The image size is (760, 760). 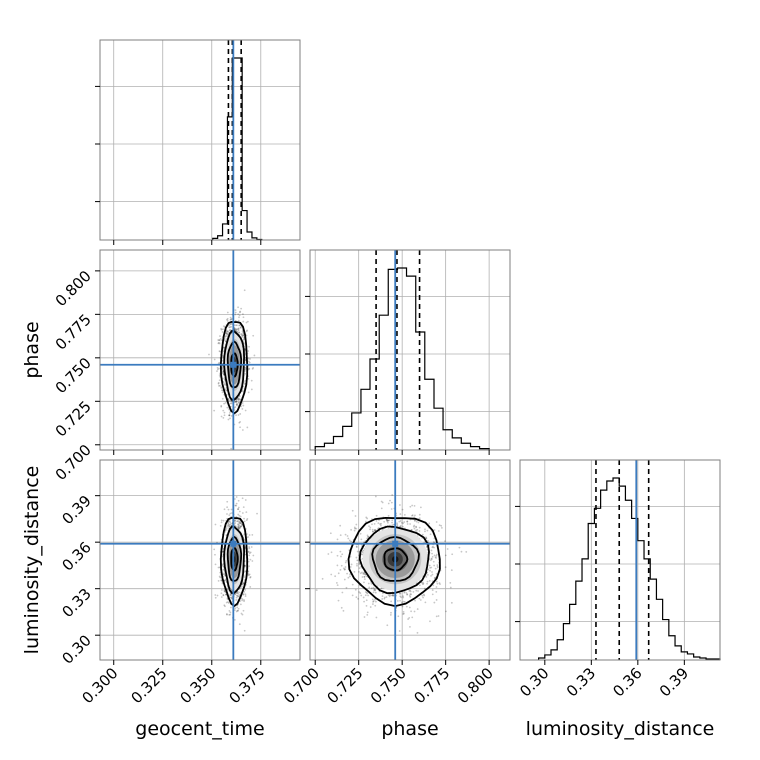 What do you see at coordinates (431, 685) in the screenshot?
I see `x-tick-label-phase: 0.775` at bounding box center [431, 685].